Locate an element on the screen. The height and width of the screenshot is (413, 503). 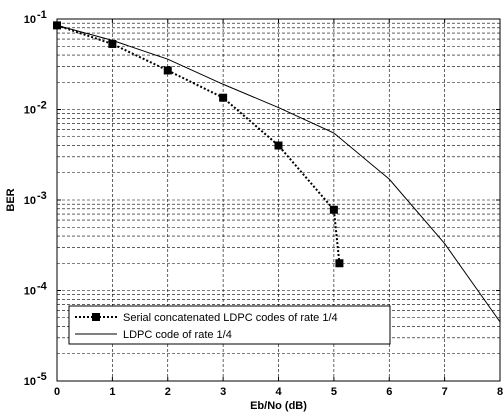
x-tick-label: 2 is located at coordinates (168, 392).